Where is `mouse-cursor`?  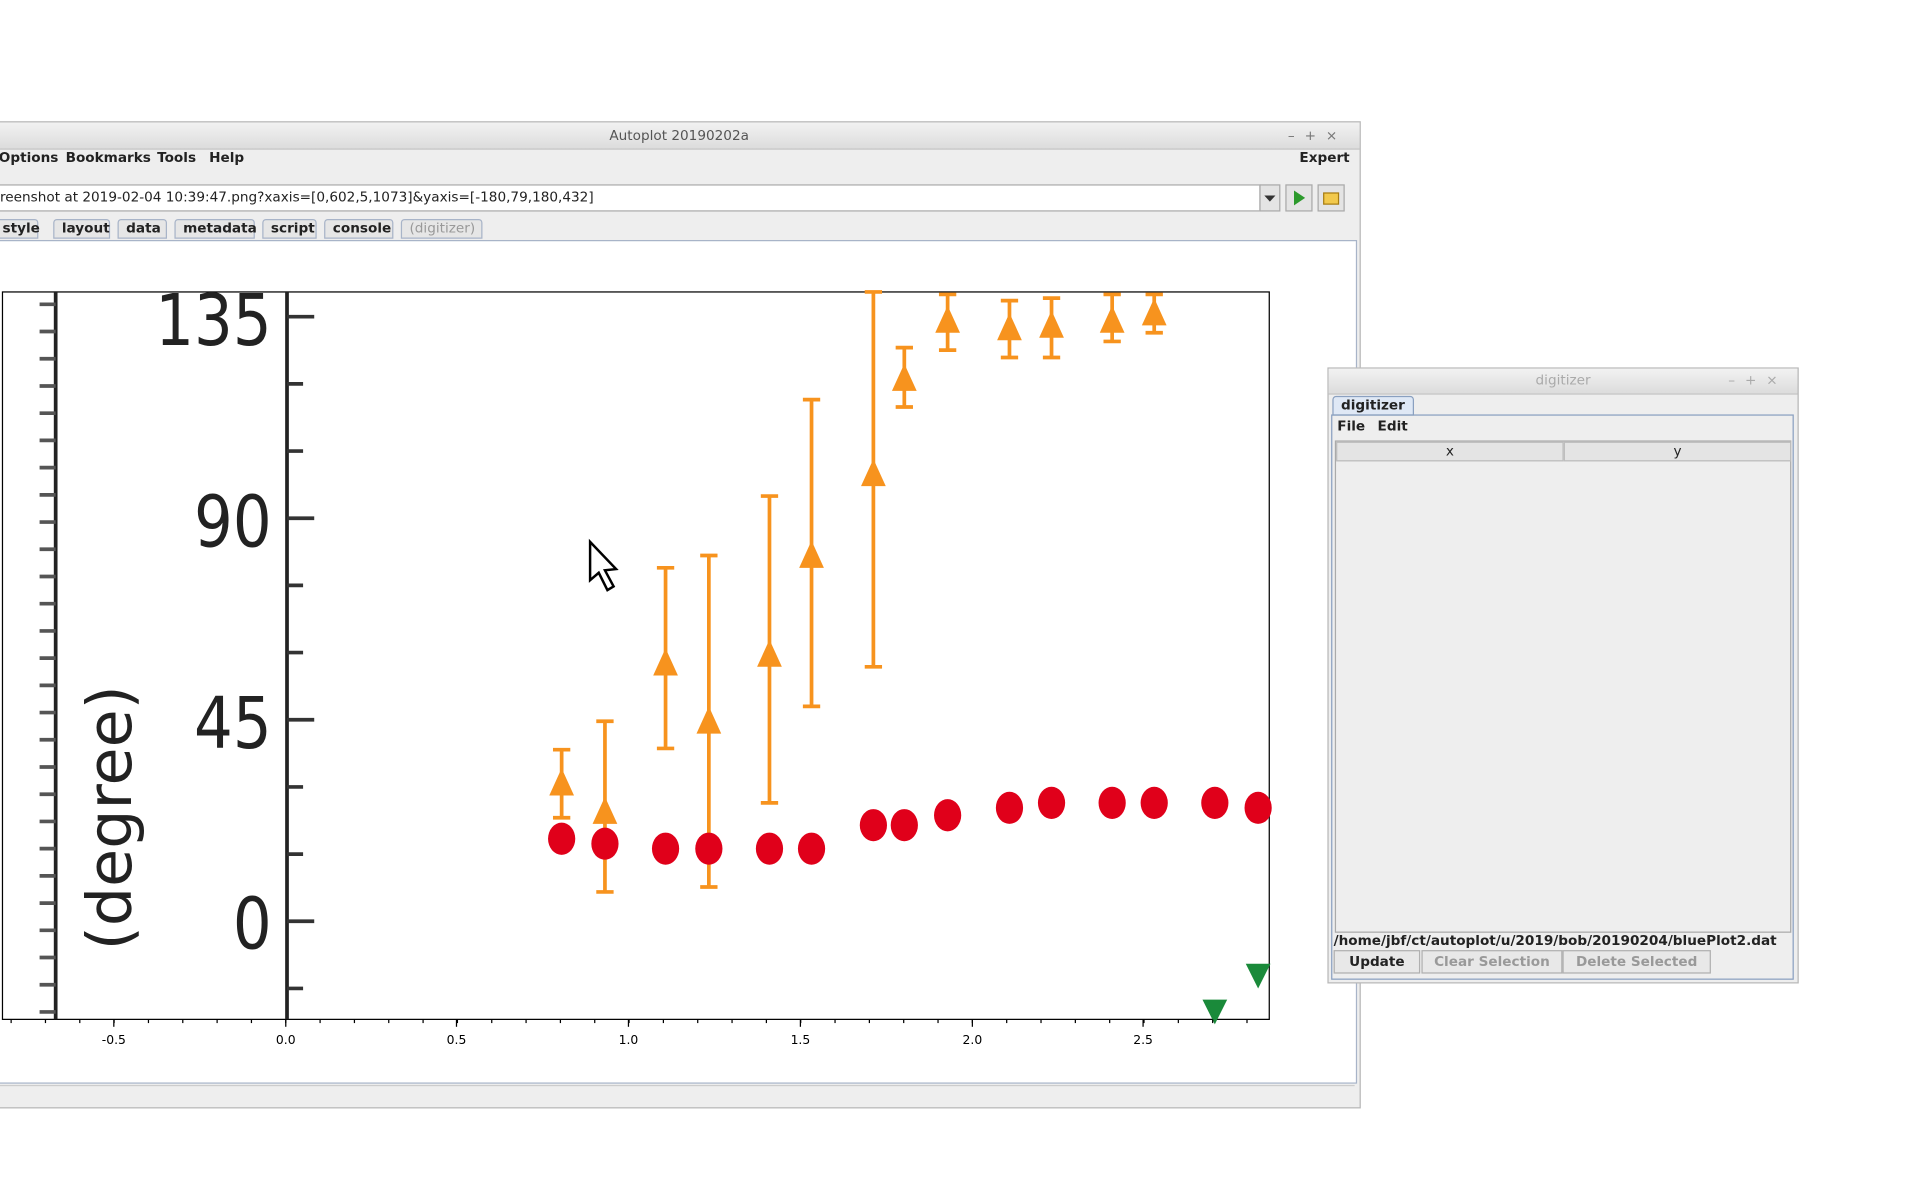
mouse-cursor is located at coordinates (603, 565).